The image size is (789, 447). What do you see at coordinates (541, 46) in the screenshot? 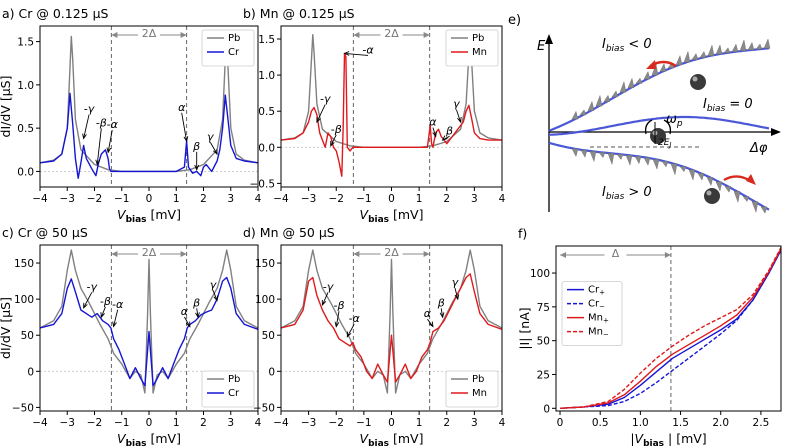
I see `energy-axis-label: E` at bounding box center [541, 46].